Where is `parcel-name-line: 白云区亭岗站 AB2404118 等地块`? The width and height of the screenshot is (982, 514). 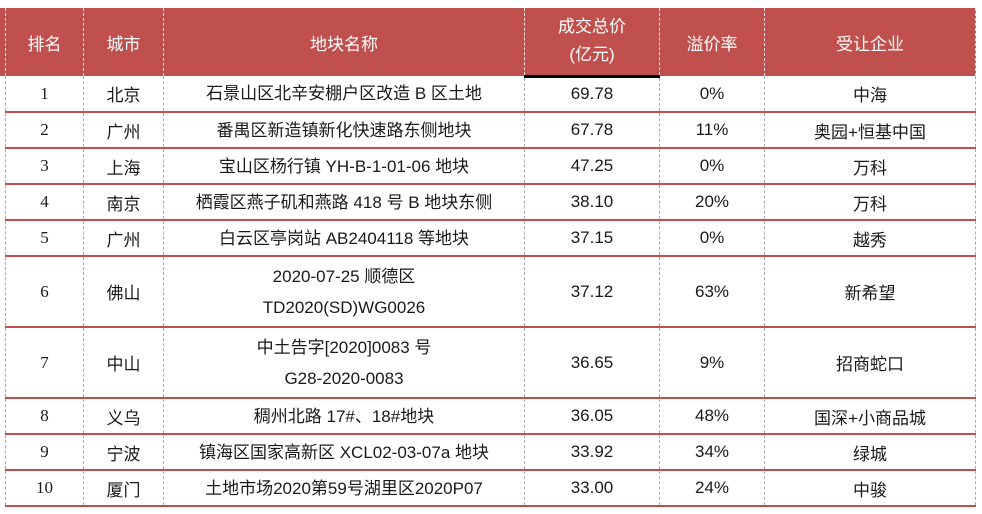 parcel-name-line: 白云区亭岗站 AB2404118 等地块 is located at coordinates (344, 238).